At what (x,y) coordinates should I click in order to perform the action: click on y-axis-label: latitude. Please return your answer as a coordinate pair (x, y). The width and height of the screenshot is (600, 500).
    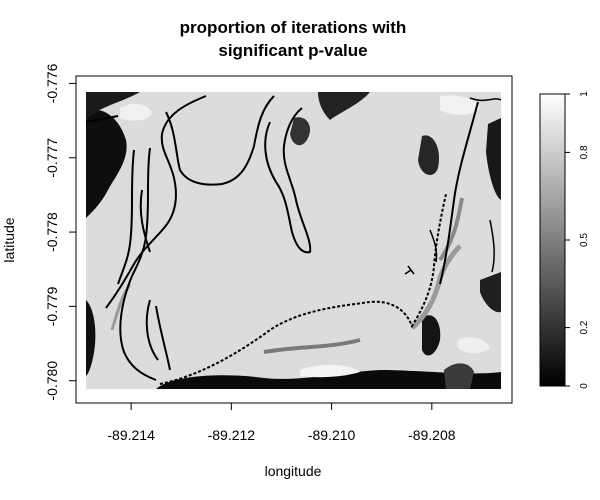
    Looking at the image, I should click on (9, 239).